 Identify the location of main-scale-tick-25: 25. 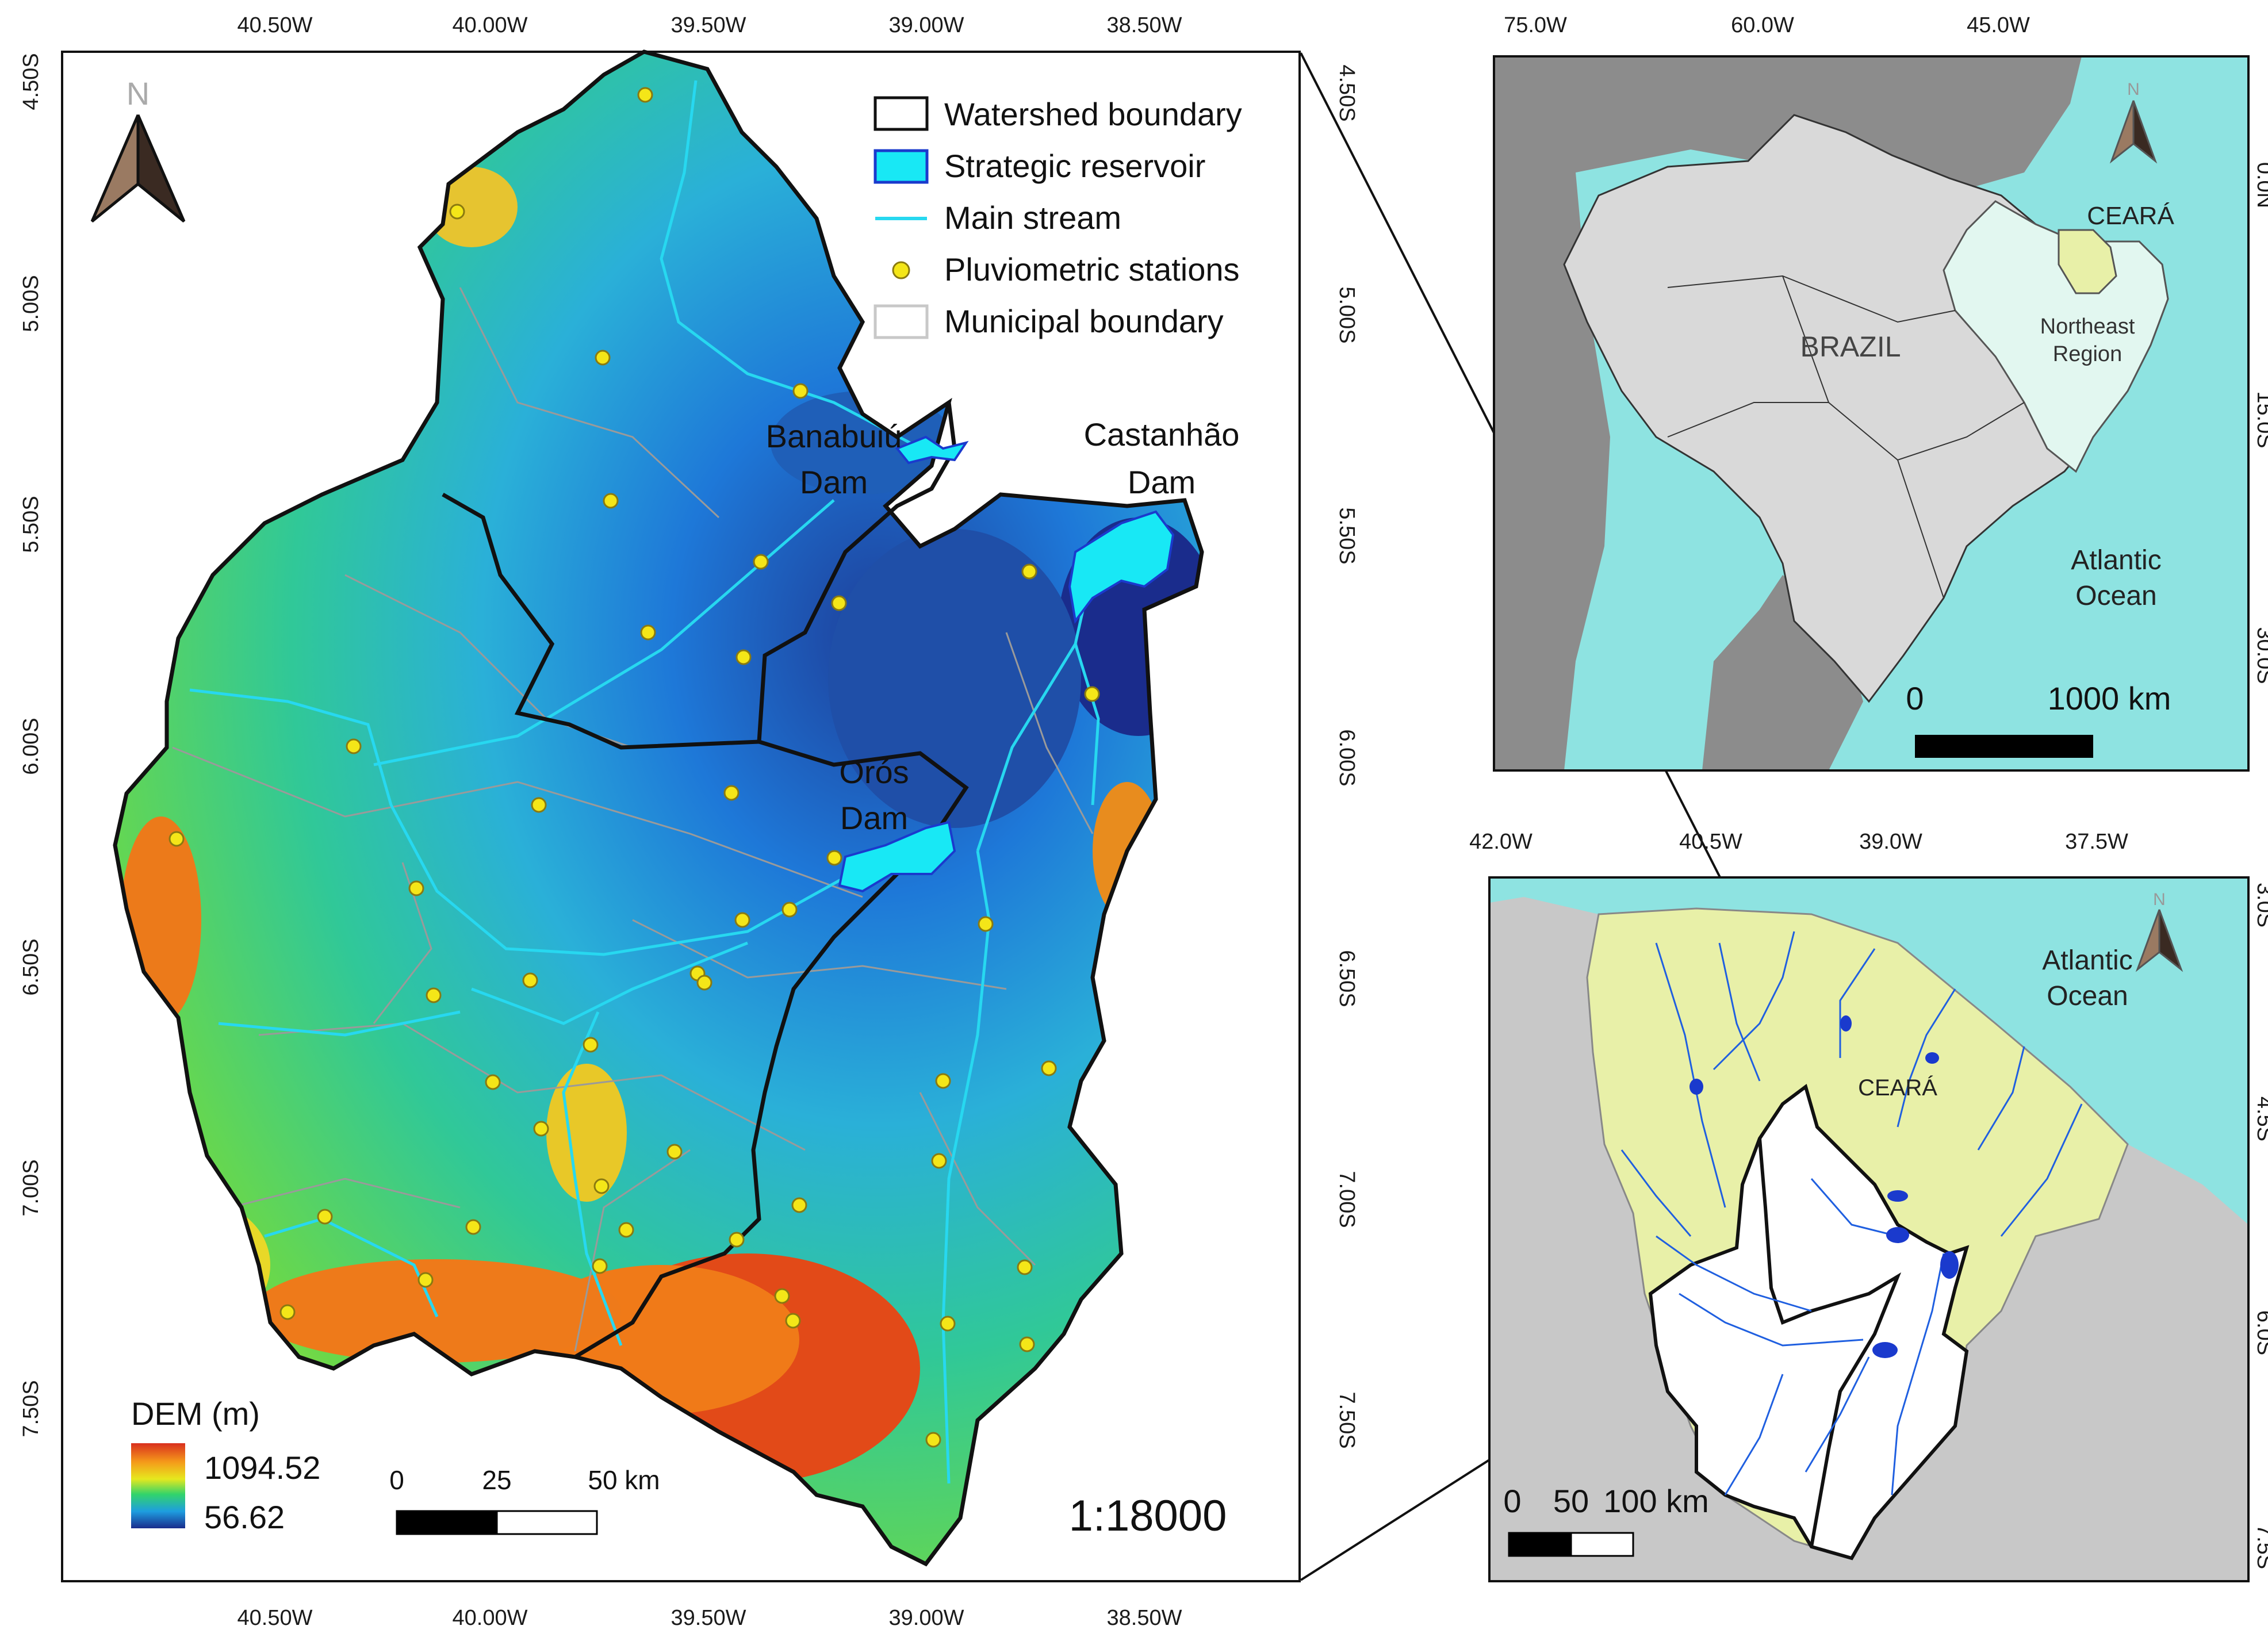
(497, 1480).